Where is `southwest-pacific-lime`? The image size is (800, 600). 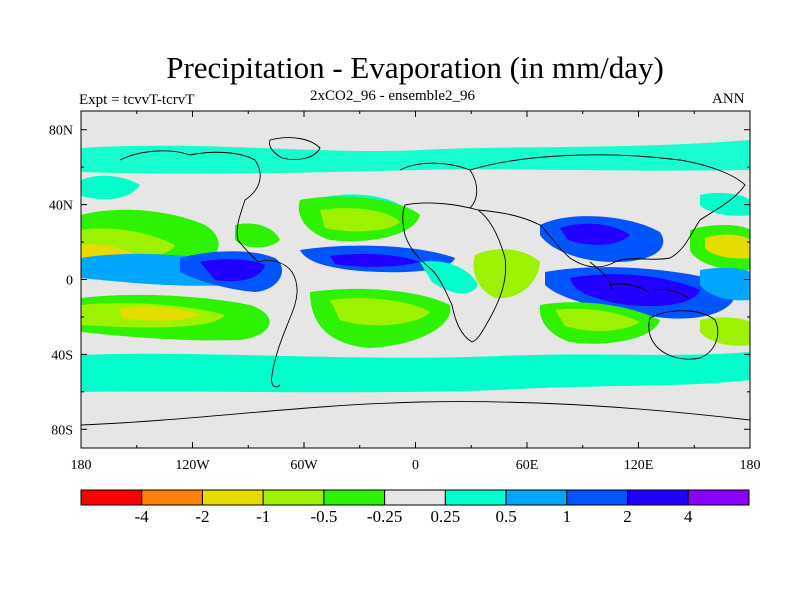 southwest-pacific-lime is located at coordinates (725, 331).